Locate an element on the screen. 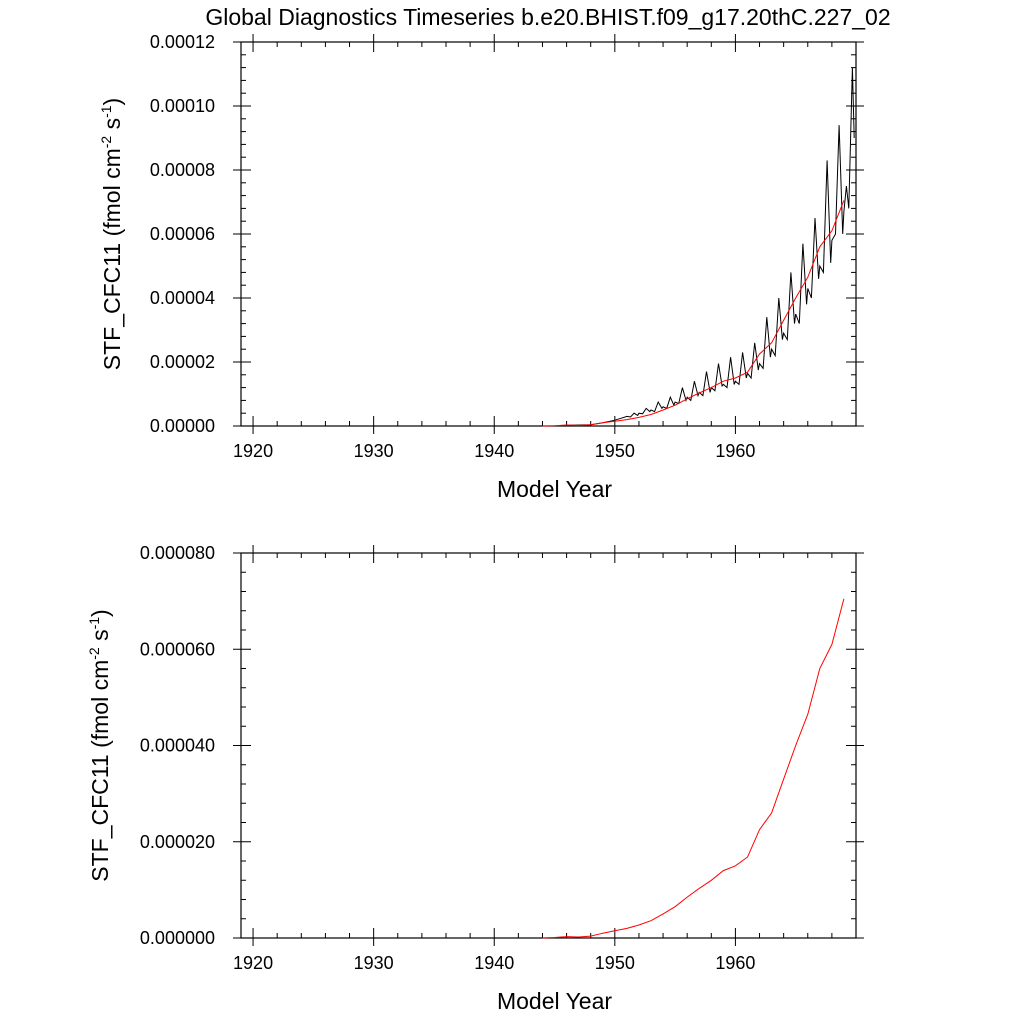 The image size is (1024, 1024). y-tick-label: 0.000080 is located at coordinates (177, 553).